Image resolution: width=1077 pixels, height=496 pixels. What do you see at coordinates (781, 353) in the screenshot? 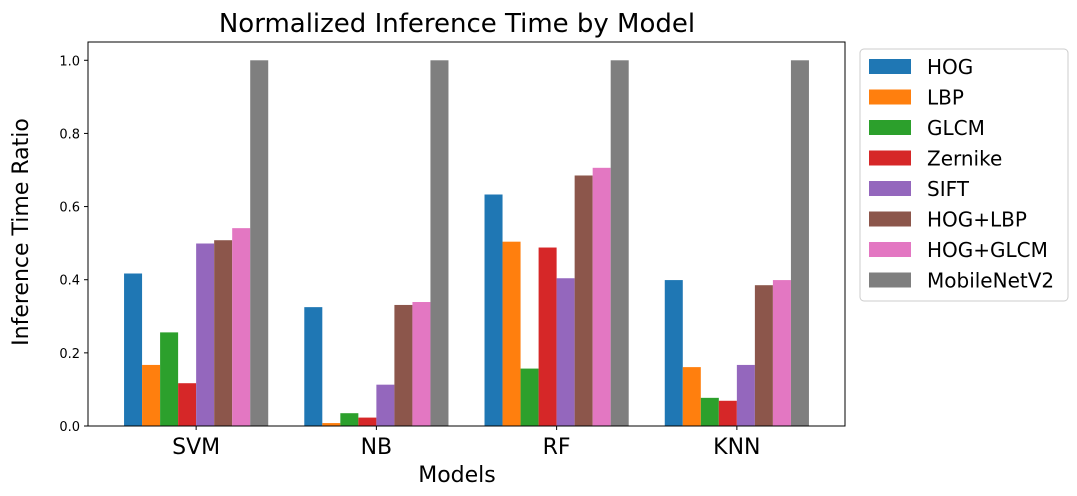
I see `bar-hog-glcm-knn` at bounding box center [781, 353].